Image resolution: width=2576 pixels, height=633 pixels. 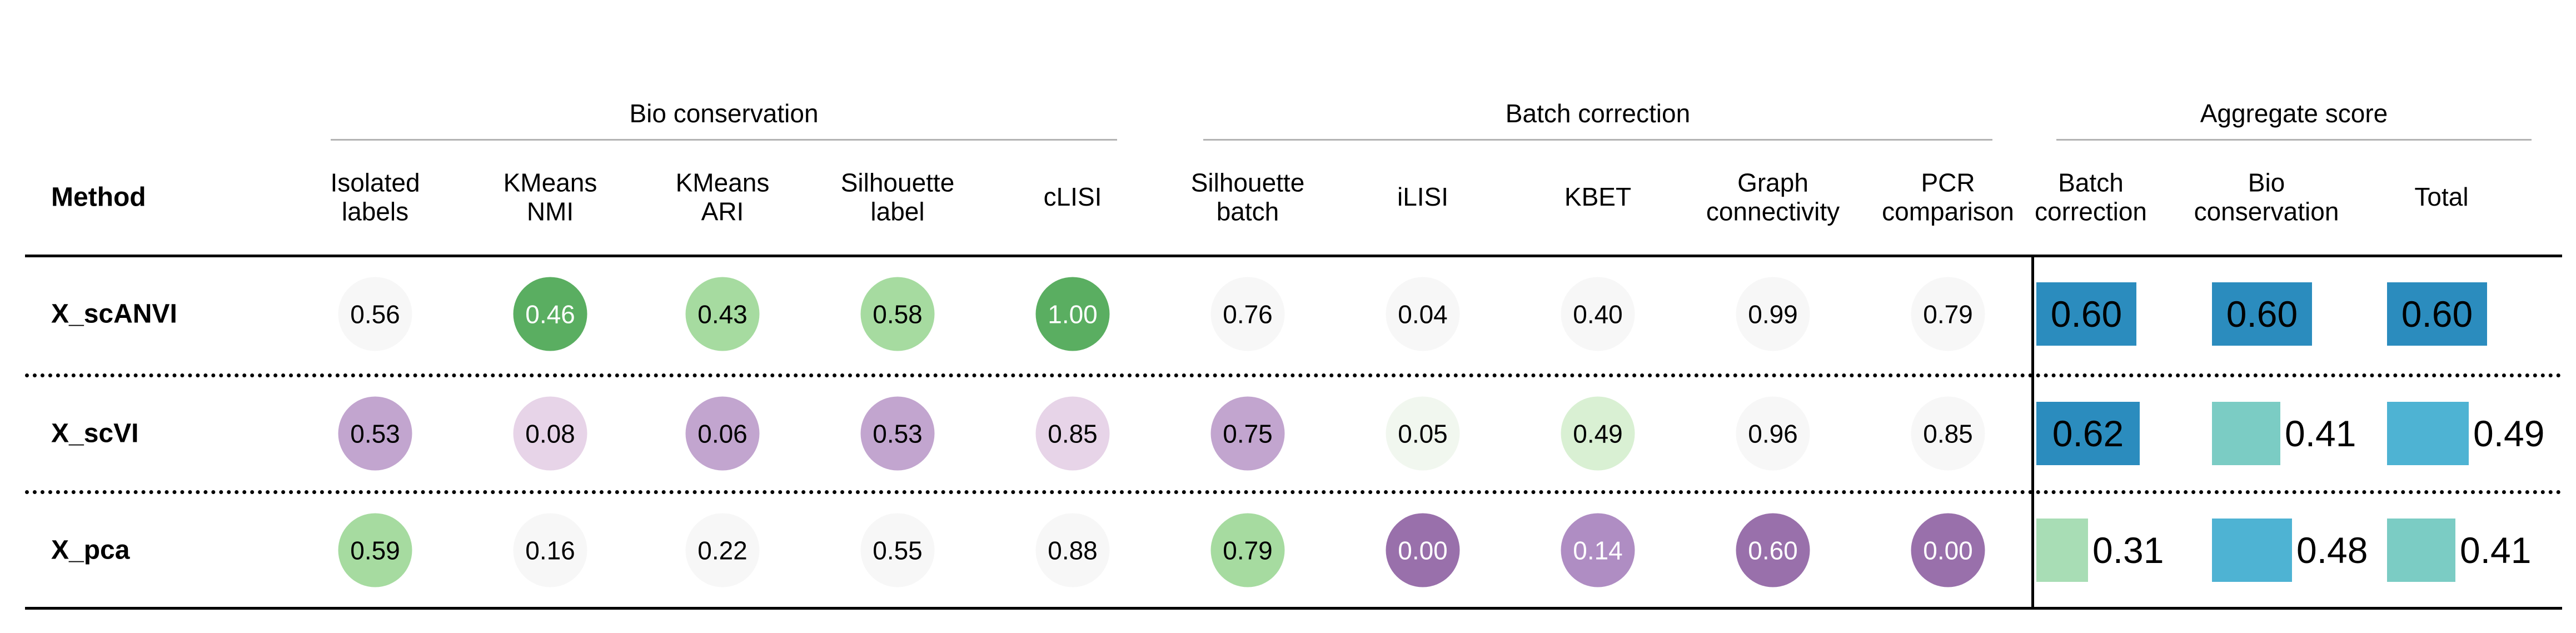 What do you see at coordinates (2091, 197) in the screenshot?
I see `column-header-10: Batch correction` at bounding box center [2091, 197].